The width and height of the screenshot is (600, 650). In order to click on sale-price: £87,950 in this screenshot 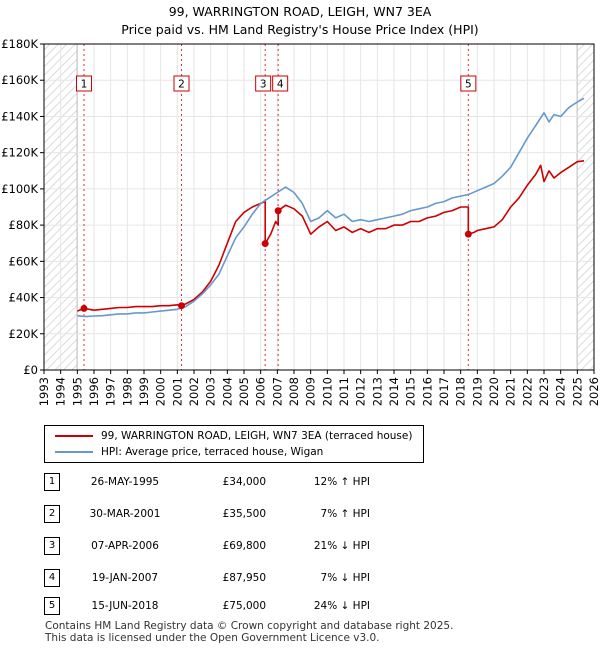, I will do `click(244, 578)`.